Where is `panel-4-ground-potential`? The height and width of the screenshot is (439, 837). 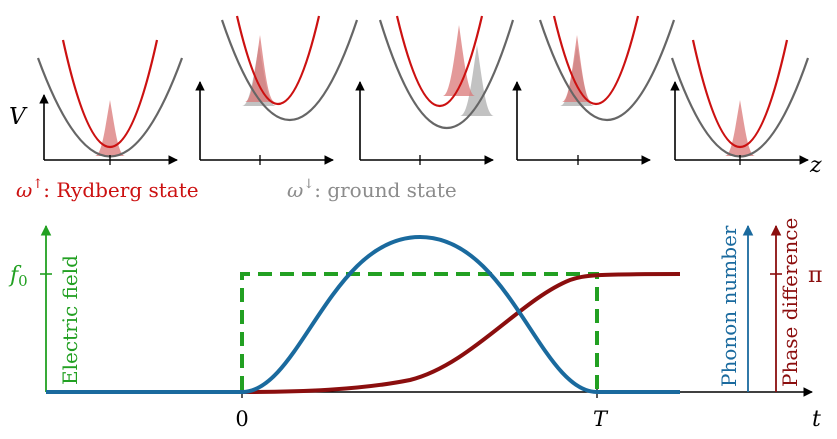 panel-4-ground-potential is located at coordinates (607, 70).